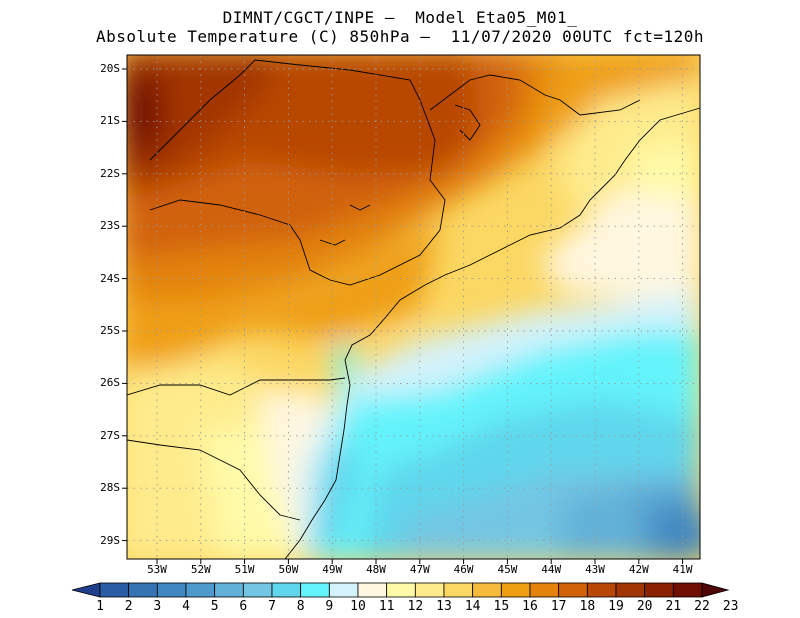  Describe the element at coordinates (644, 606) in the screenshot. I see `colorbar-label: 20` at that location.